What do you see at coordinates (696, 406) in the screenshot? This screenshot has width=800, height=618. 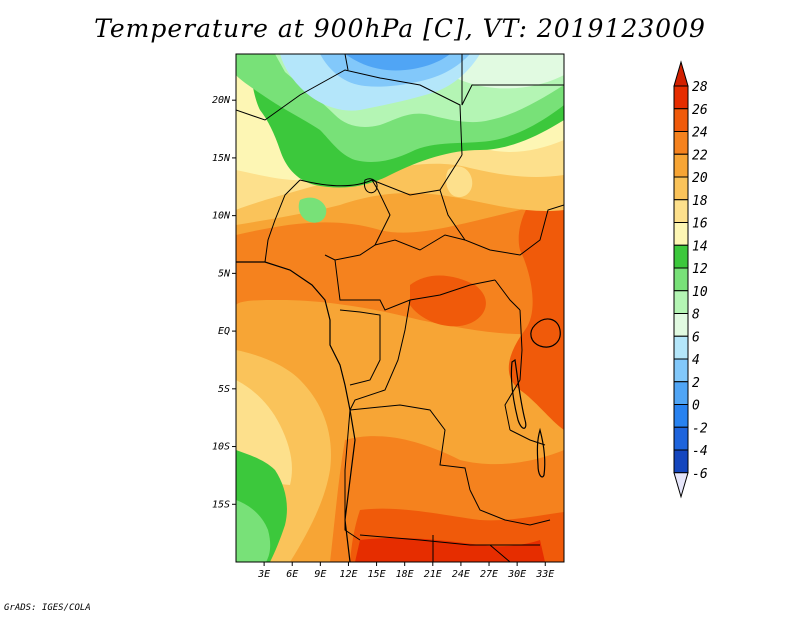 I see `colorbar-label: 0` at bounding box center [696, 406].